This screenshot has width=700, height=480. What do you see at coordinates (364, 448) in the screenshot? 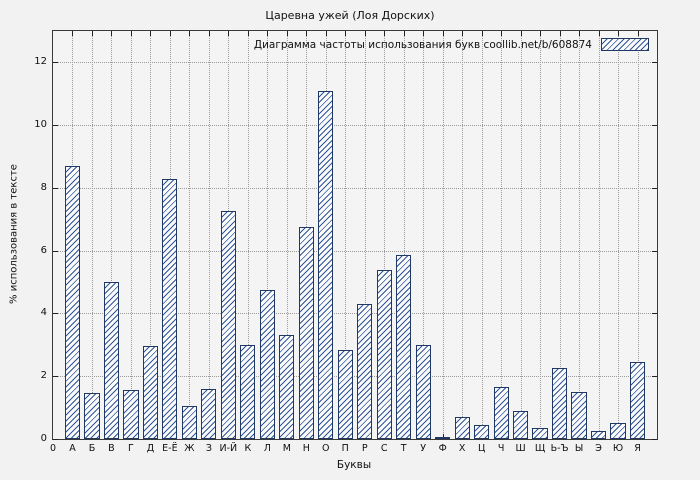
I see `x-tick-label: Р` at bounding box center [364, 448].